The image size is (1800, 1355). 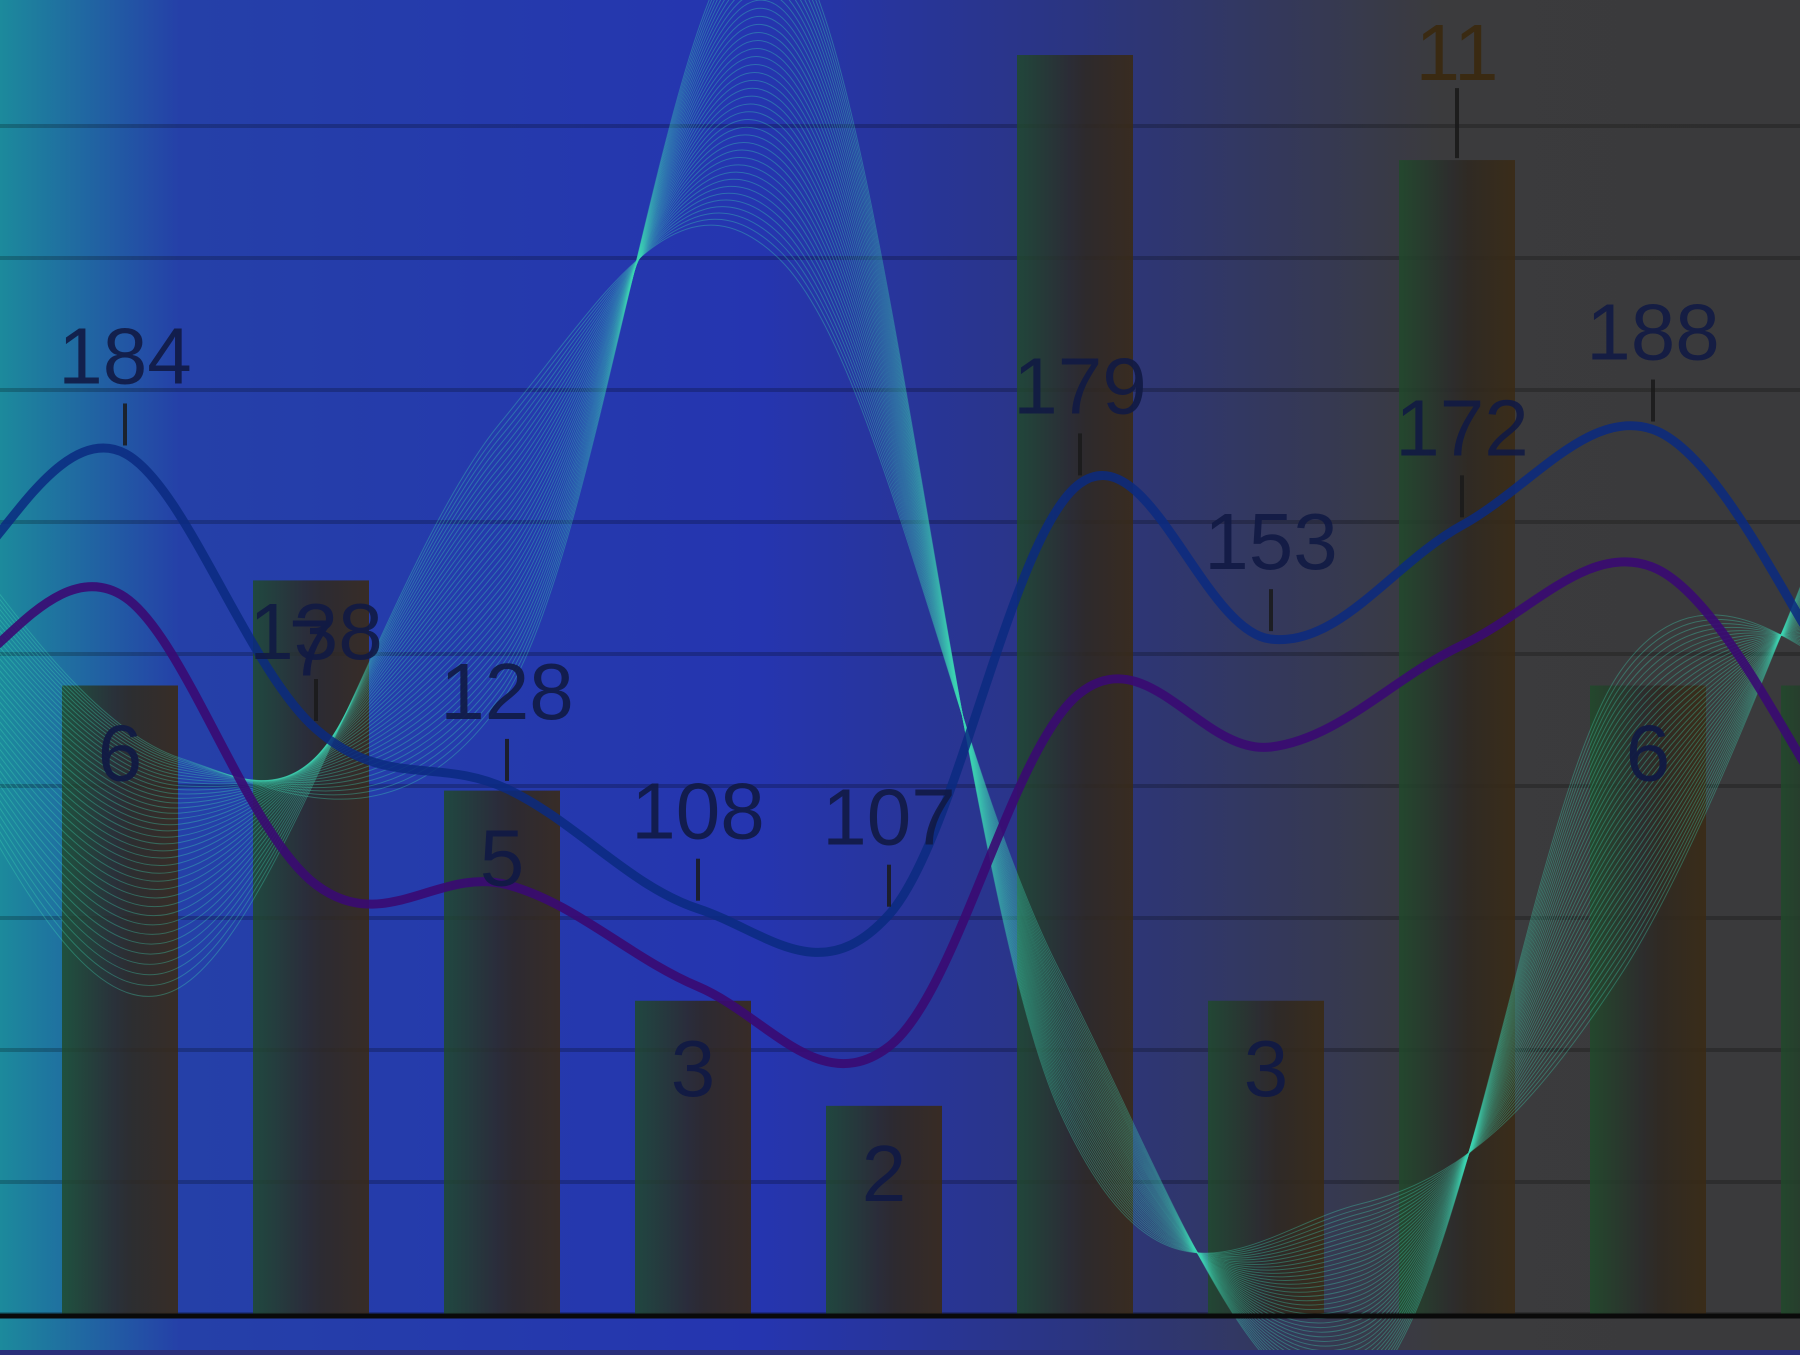 I want to click on line-value-label: 128, so click(x=506, y=691).